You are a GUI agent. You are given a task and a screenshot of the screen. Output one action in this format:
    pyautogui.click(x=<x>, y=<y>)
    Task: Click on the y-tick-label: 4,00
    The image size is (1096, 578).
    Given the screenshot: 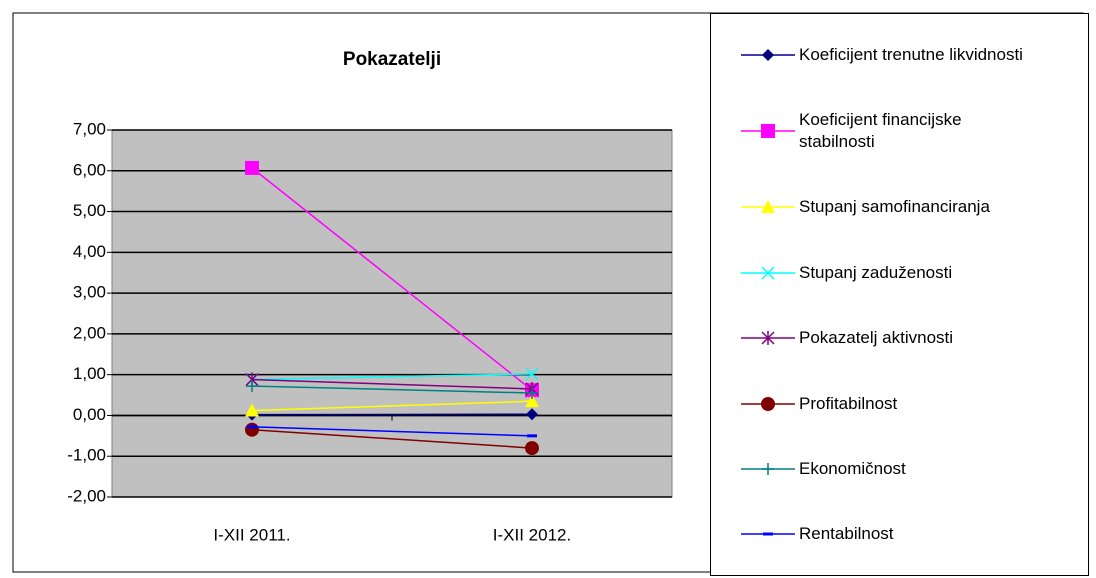 What is the action you would take?
    pyautogui.click(x=89, y=251)
    